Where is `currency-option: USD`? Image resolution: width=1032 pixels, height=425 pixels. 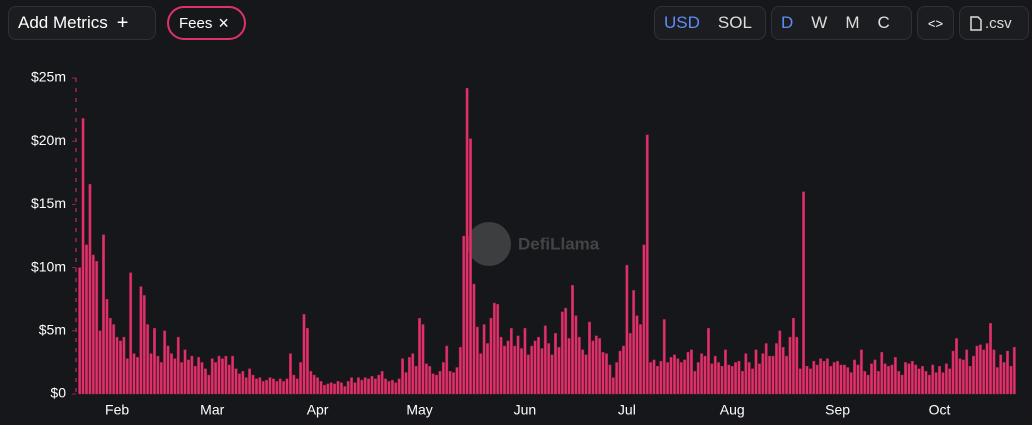
currency-option: USD is located at coordinates (682, 22).